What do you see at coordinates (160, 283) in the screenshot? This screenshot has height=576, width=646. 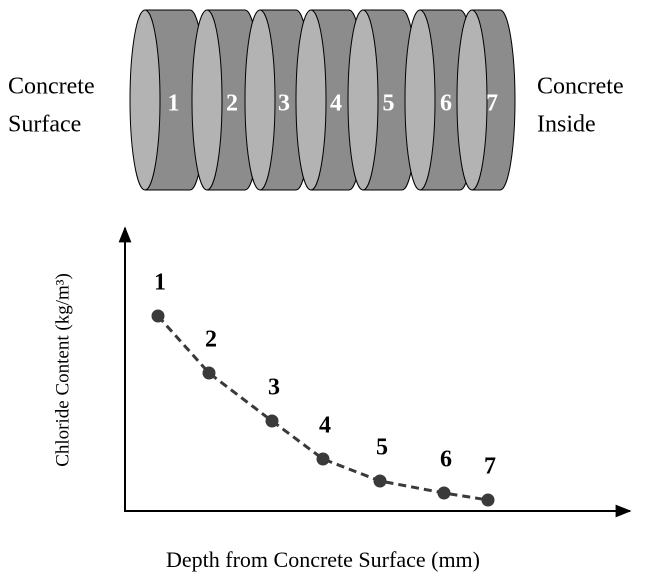 I see `point-label: 1` at bounding box center [160, 283].